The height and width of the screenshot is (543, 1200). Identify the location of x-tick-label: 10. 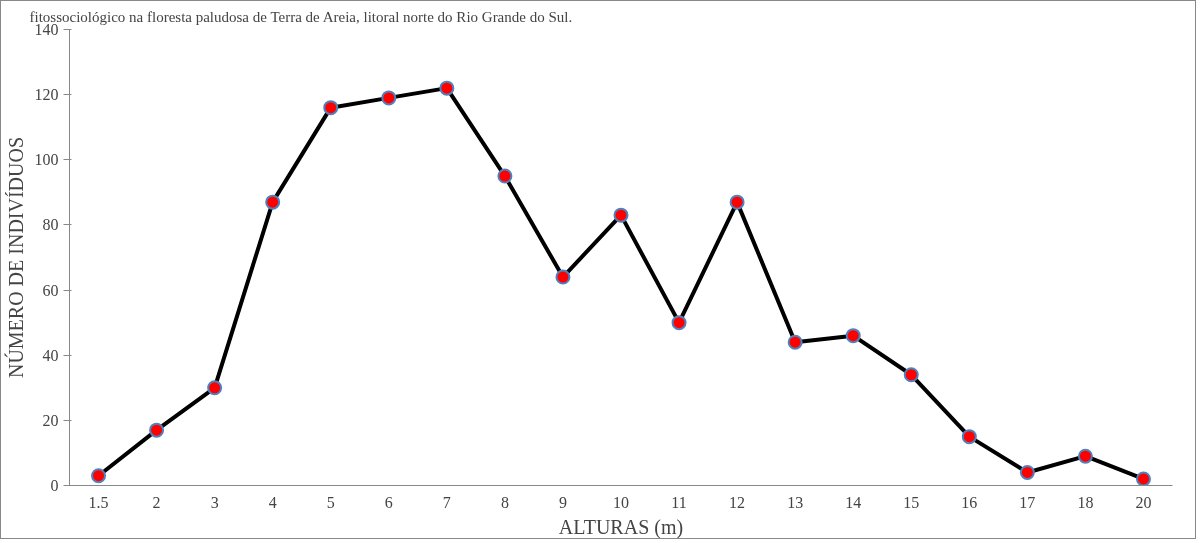
(621, 502).